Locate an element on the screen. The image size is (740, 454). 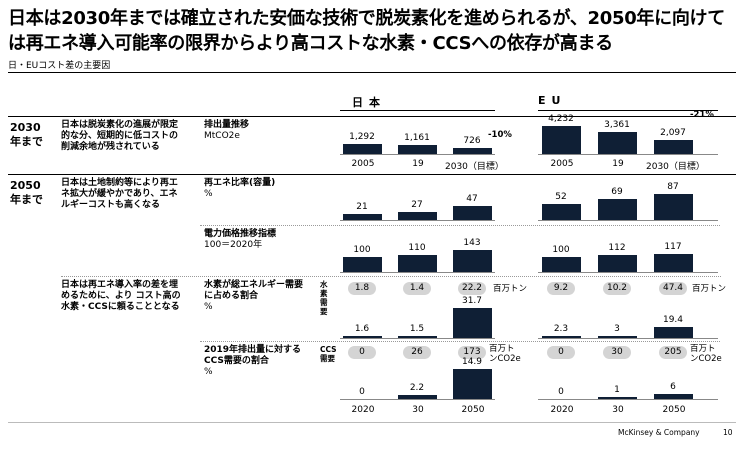
eu-ccsshare-value-2: 6 is located at coordinates (673, 387).